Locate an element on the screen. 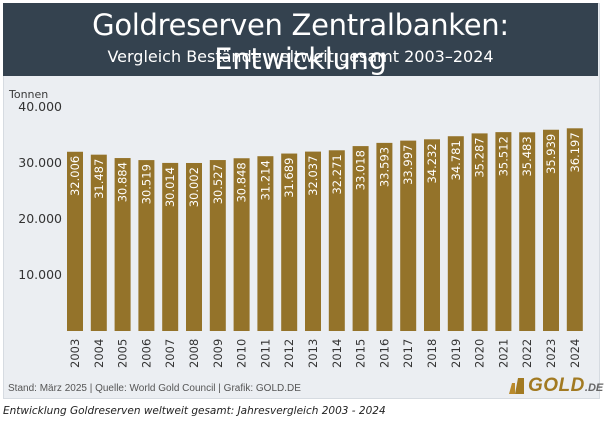 The width and height of the screenshot is (605, 424). bar-value-label: 30.848 is located at coordinates (242, 182).